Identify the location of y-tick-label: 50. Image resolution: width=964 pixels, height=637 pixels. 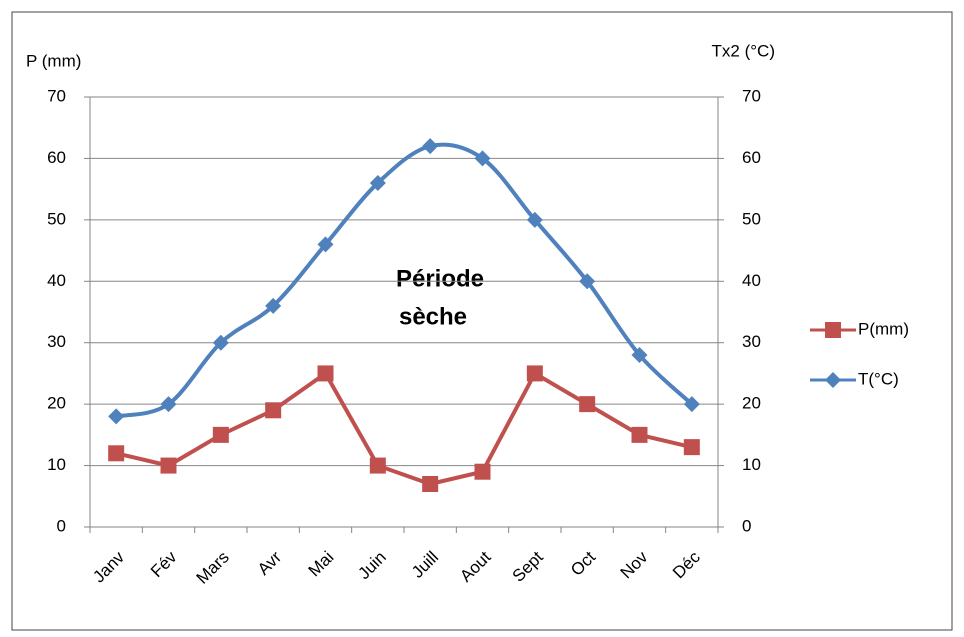
(56, 218).